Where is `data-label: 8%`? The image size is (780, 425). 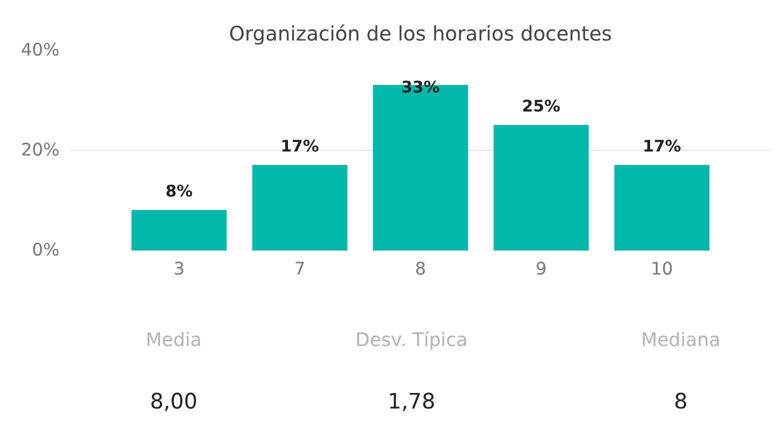
data-label: 8% is located at coordinates (179, 191).